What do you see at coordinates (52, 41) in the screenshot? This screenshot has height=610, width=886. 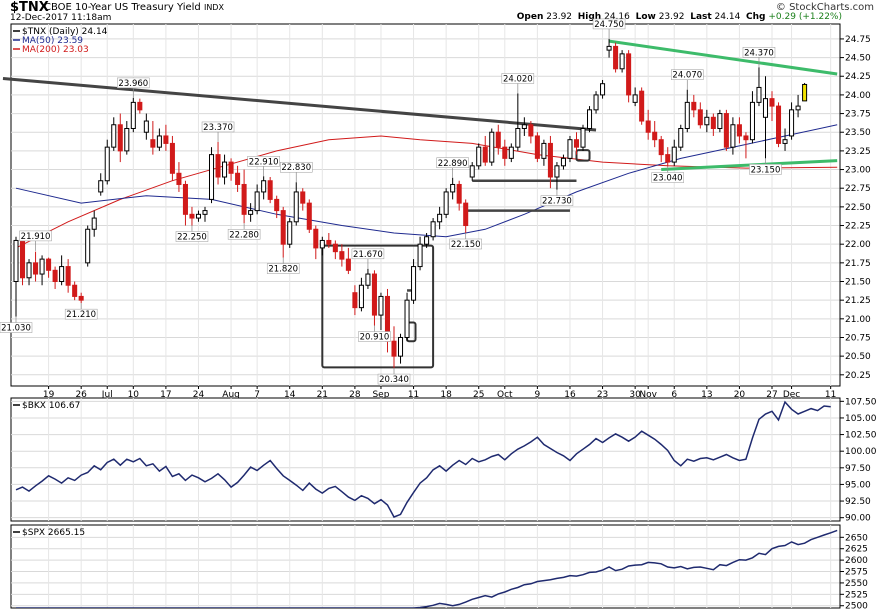 I see `legend-label: MA(50) 23.59` at bounding box center [52, 41].